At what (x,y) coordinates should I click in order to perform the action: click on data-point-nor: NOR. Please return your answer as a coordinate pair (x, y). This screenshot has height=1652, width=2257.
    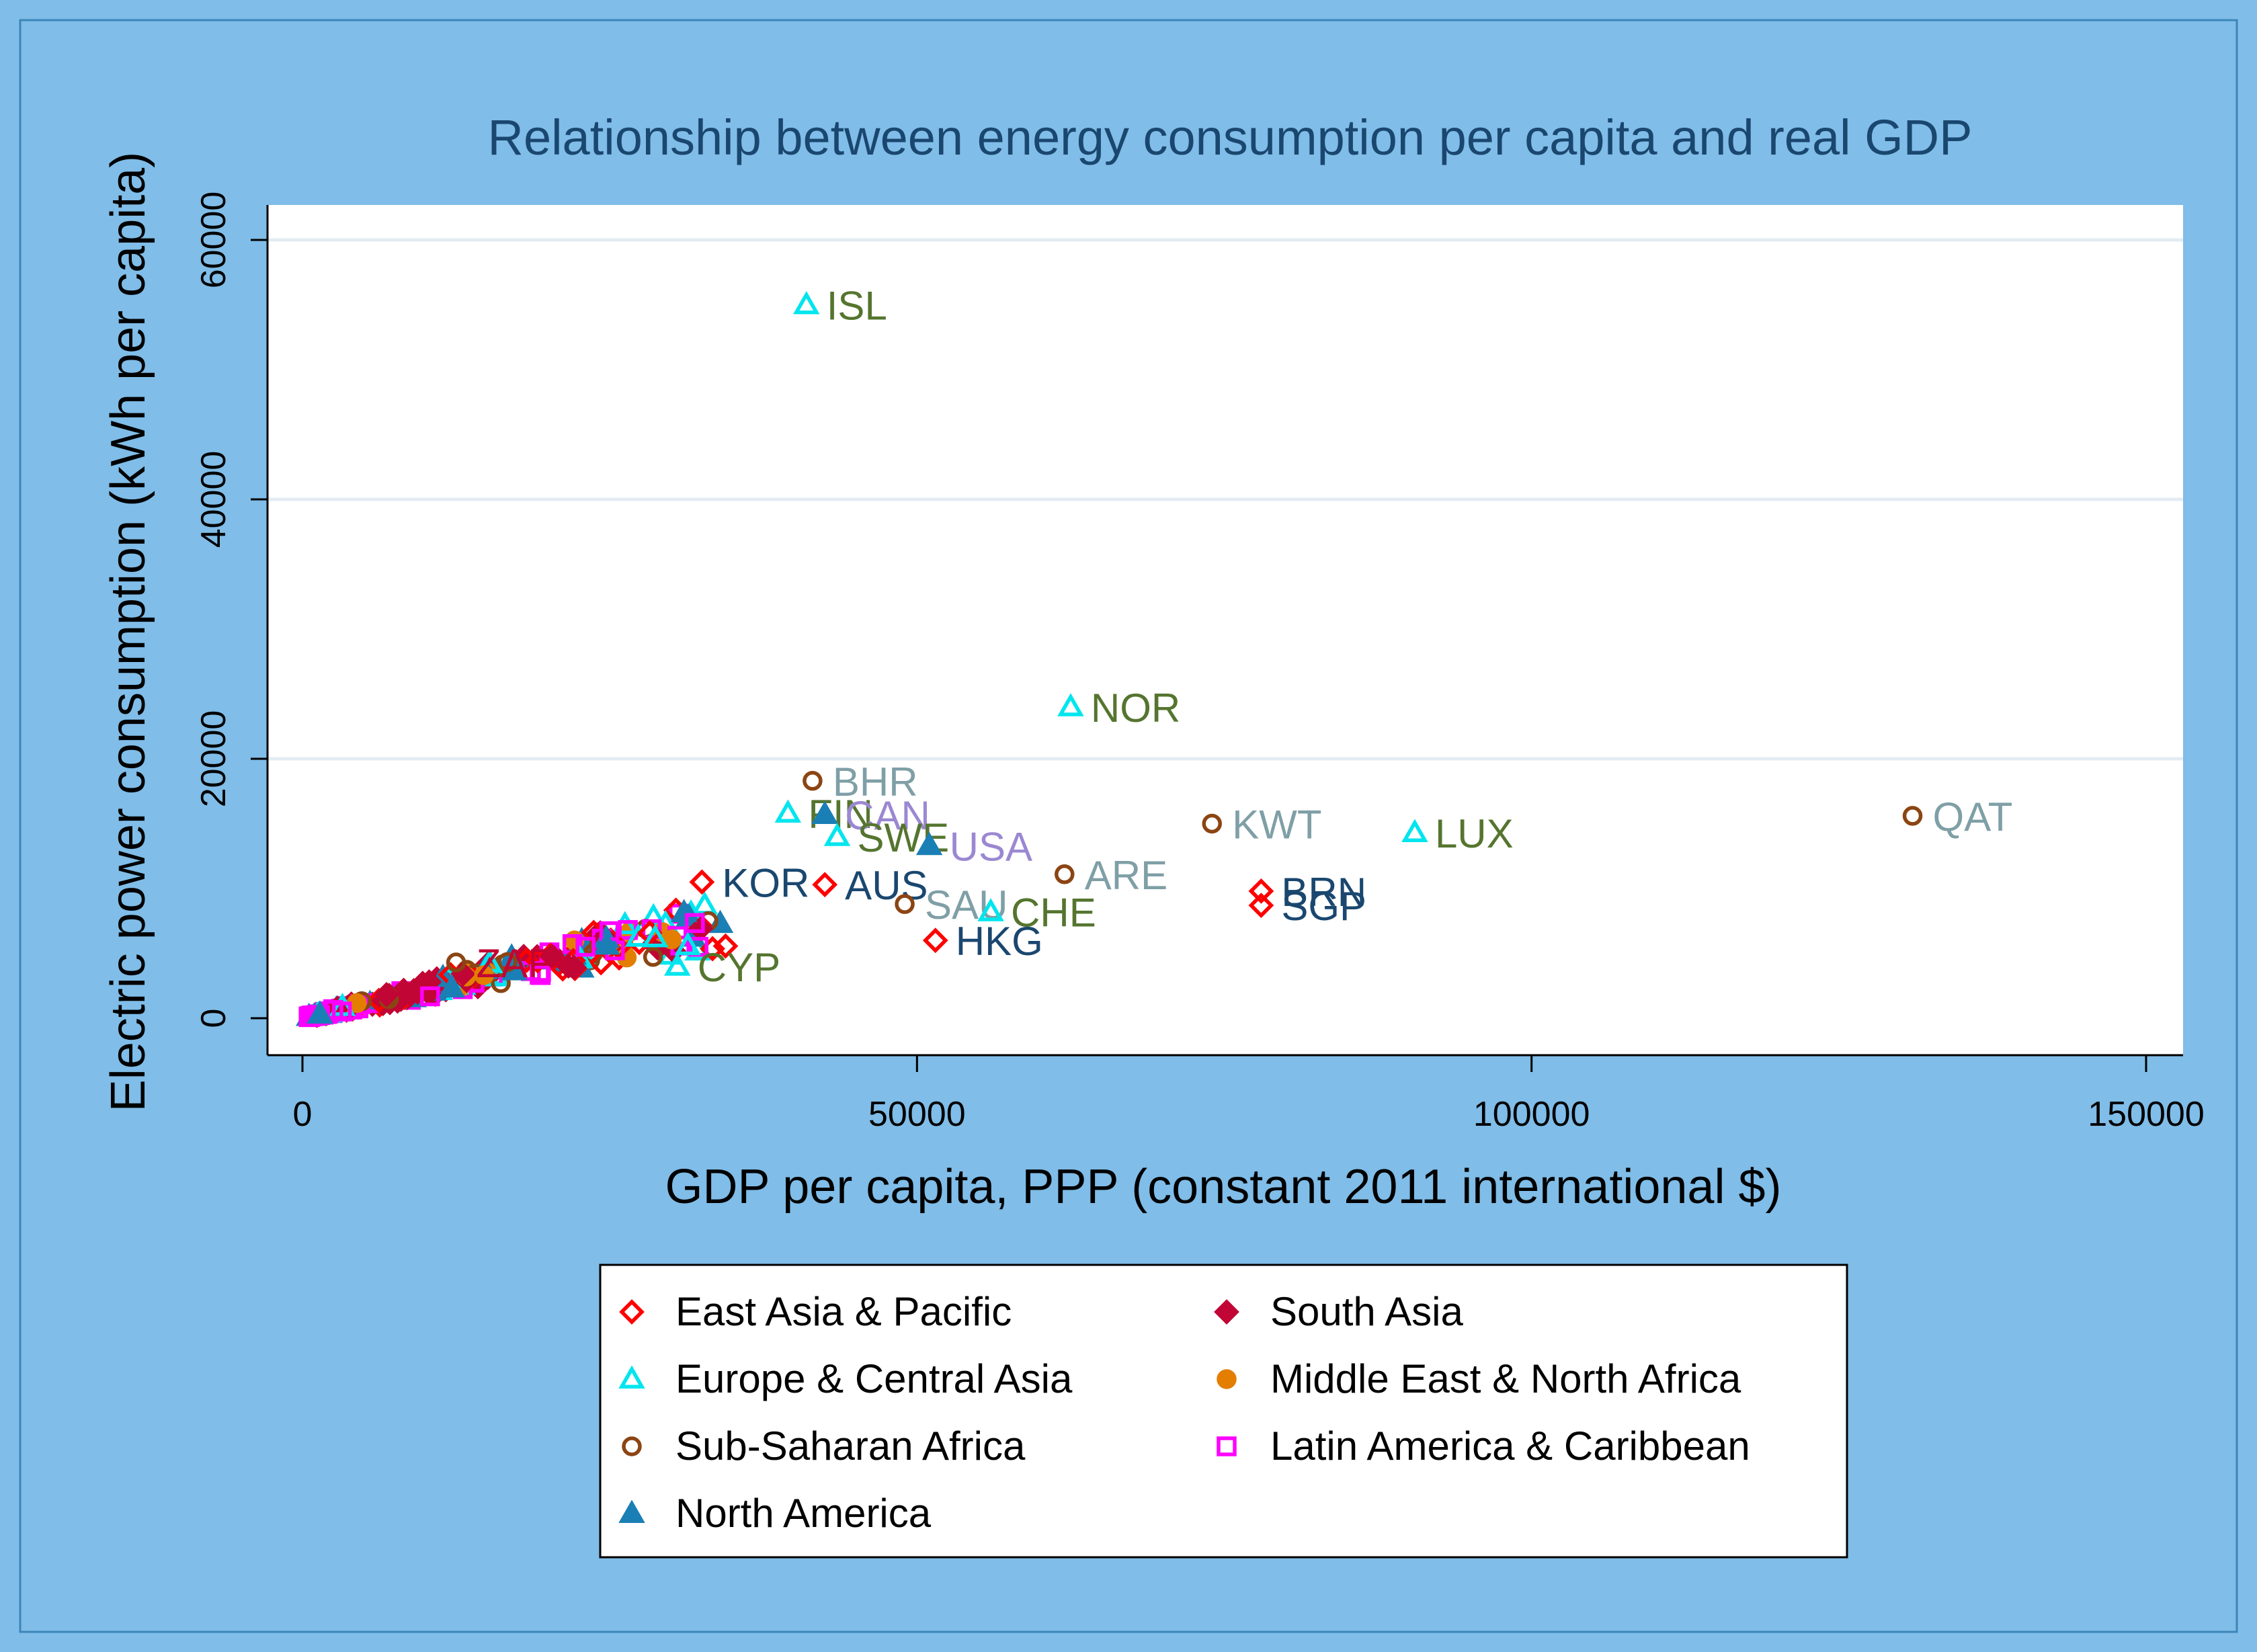
    Looking at the image, I should click on (1118, 708).